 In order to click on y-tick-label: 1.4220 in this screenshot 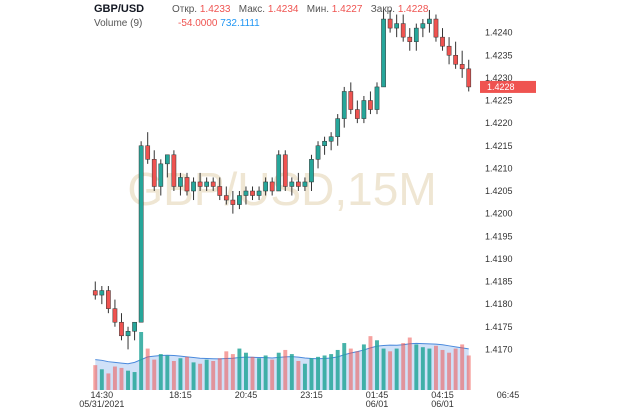, I will do `click(499, 123)`.